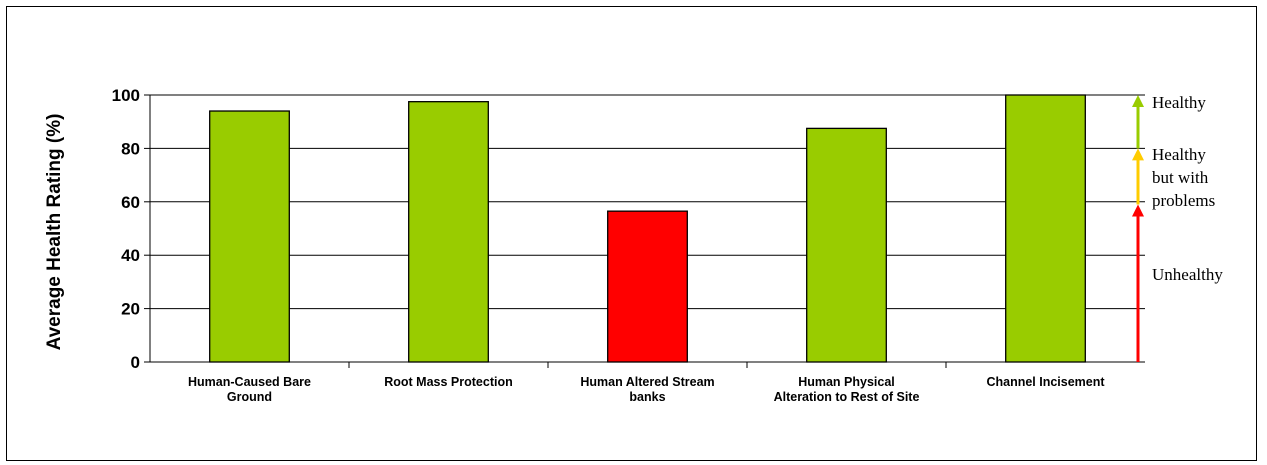 Image resolution: width=1267 pixels, height=465 pixels. Describe the element at coordinates (647, 382) in the screenshot. I see `x-tick-label: Human Altered Stream` at that location.